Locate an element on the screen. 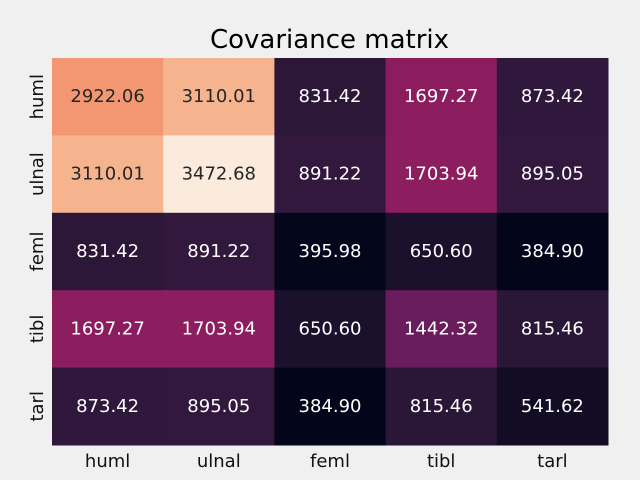 The width and height of the screenshot is (640, 480). x-tick-label-feml: feml is located at coordinates (330, 461).